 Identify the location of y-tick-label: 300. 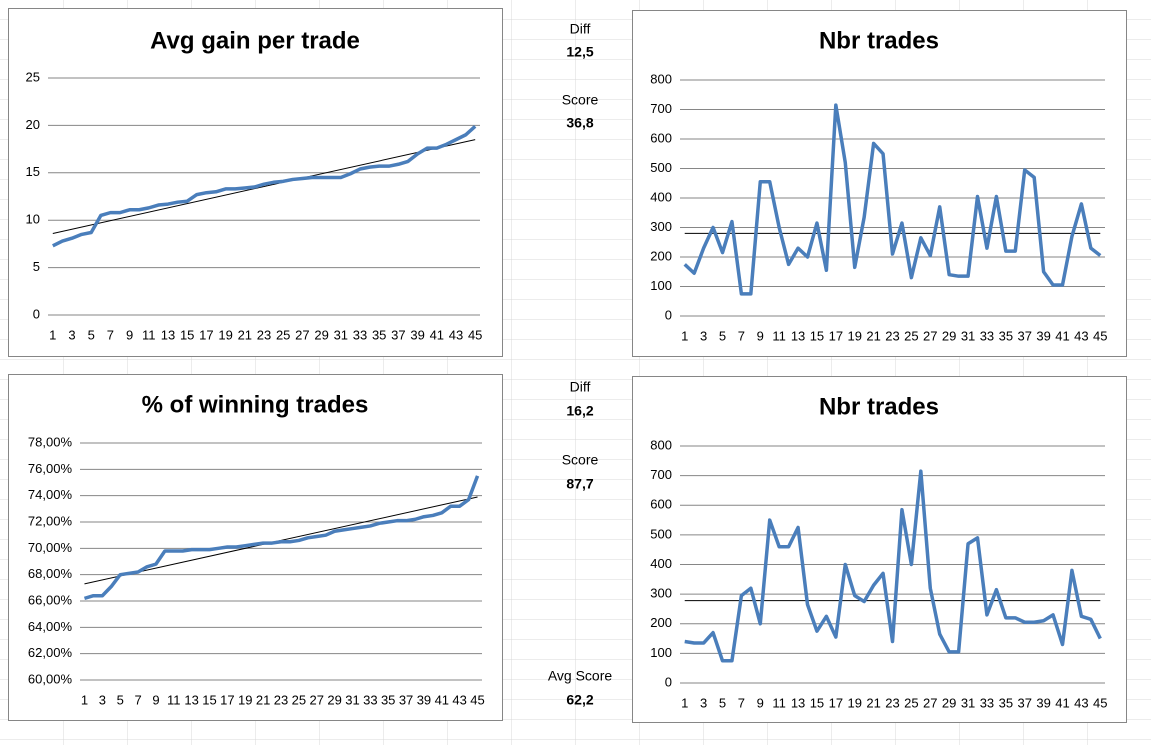
(661, 593).